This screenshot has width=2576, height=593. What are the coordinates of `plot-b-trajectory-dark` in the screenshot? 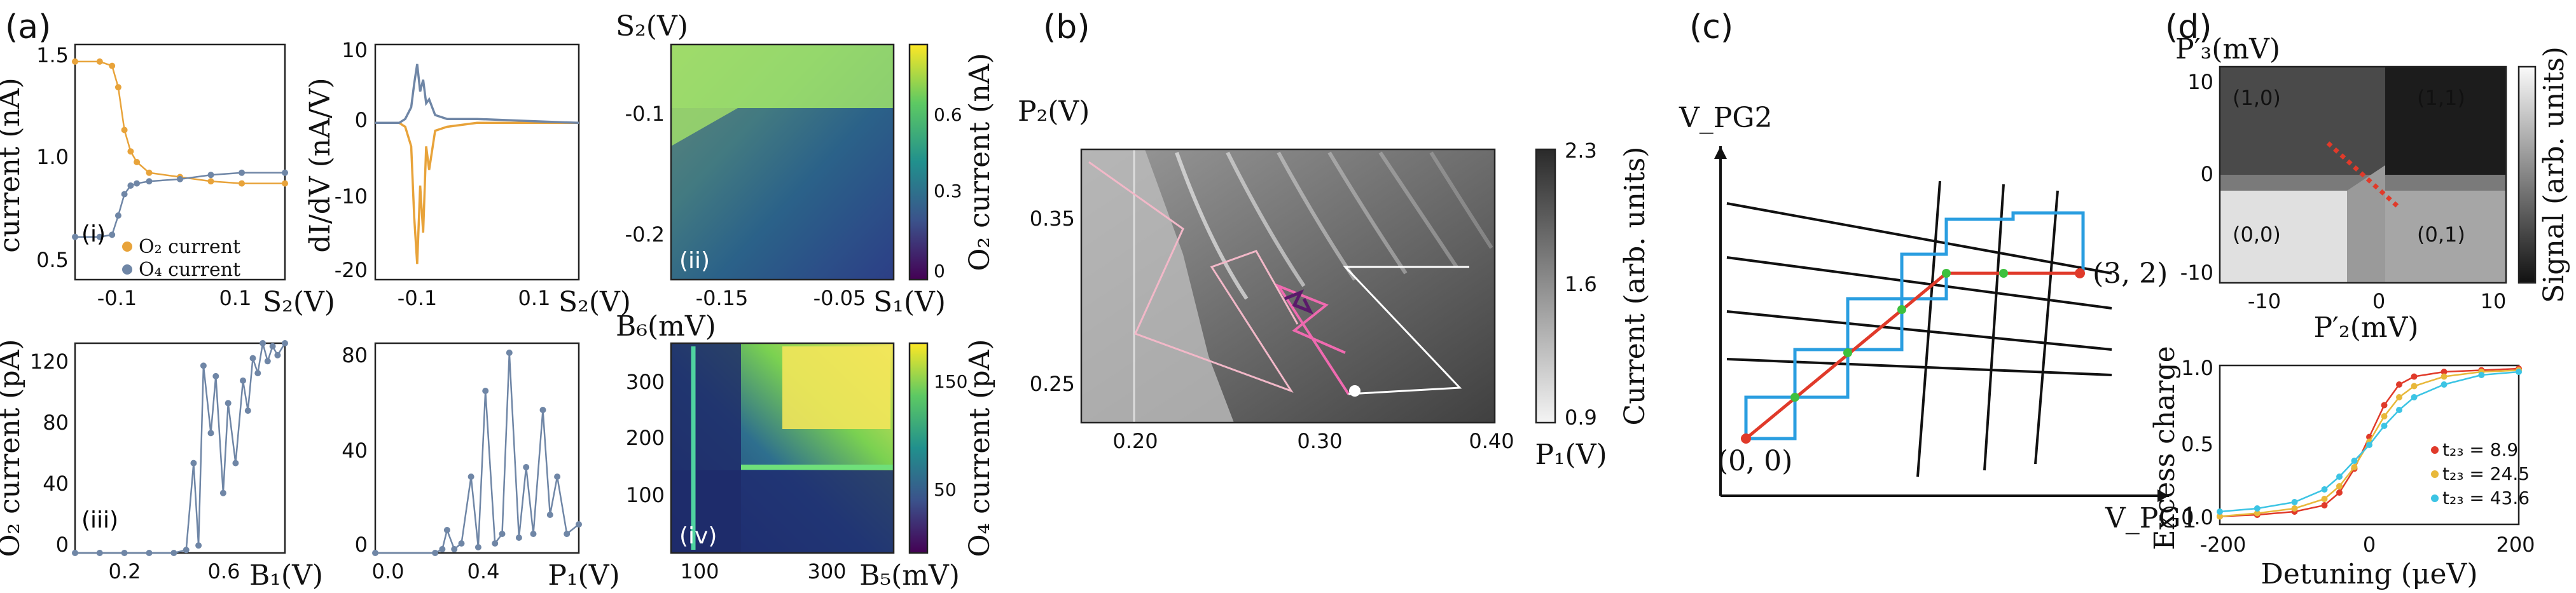 It's located at (1299, 302).